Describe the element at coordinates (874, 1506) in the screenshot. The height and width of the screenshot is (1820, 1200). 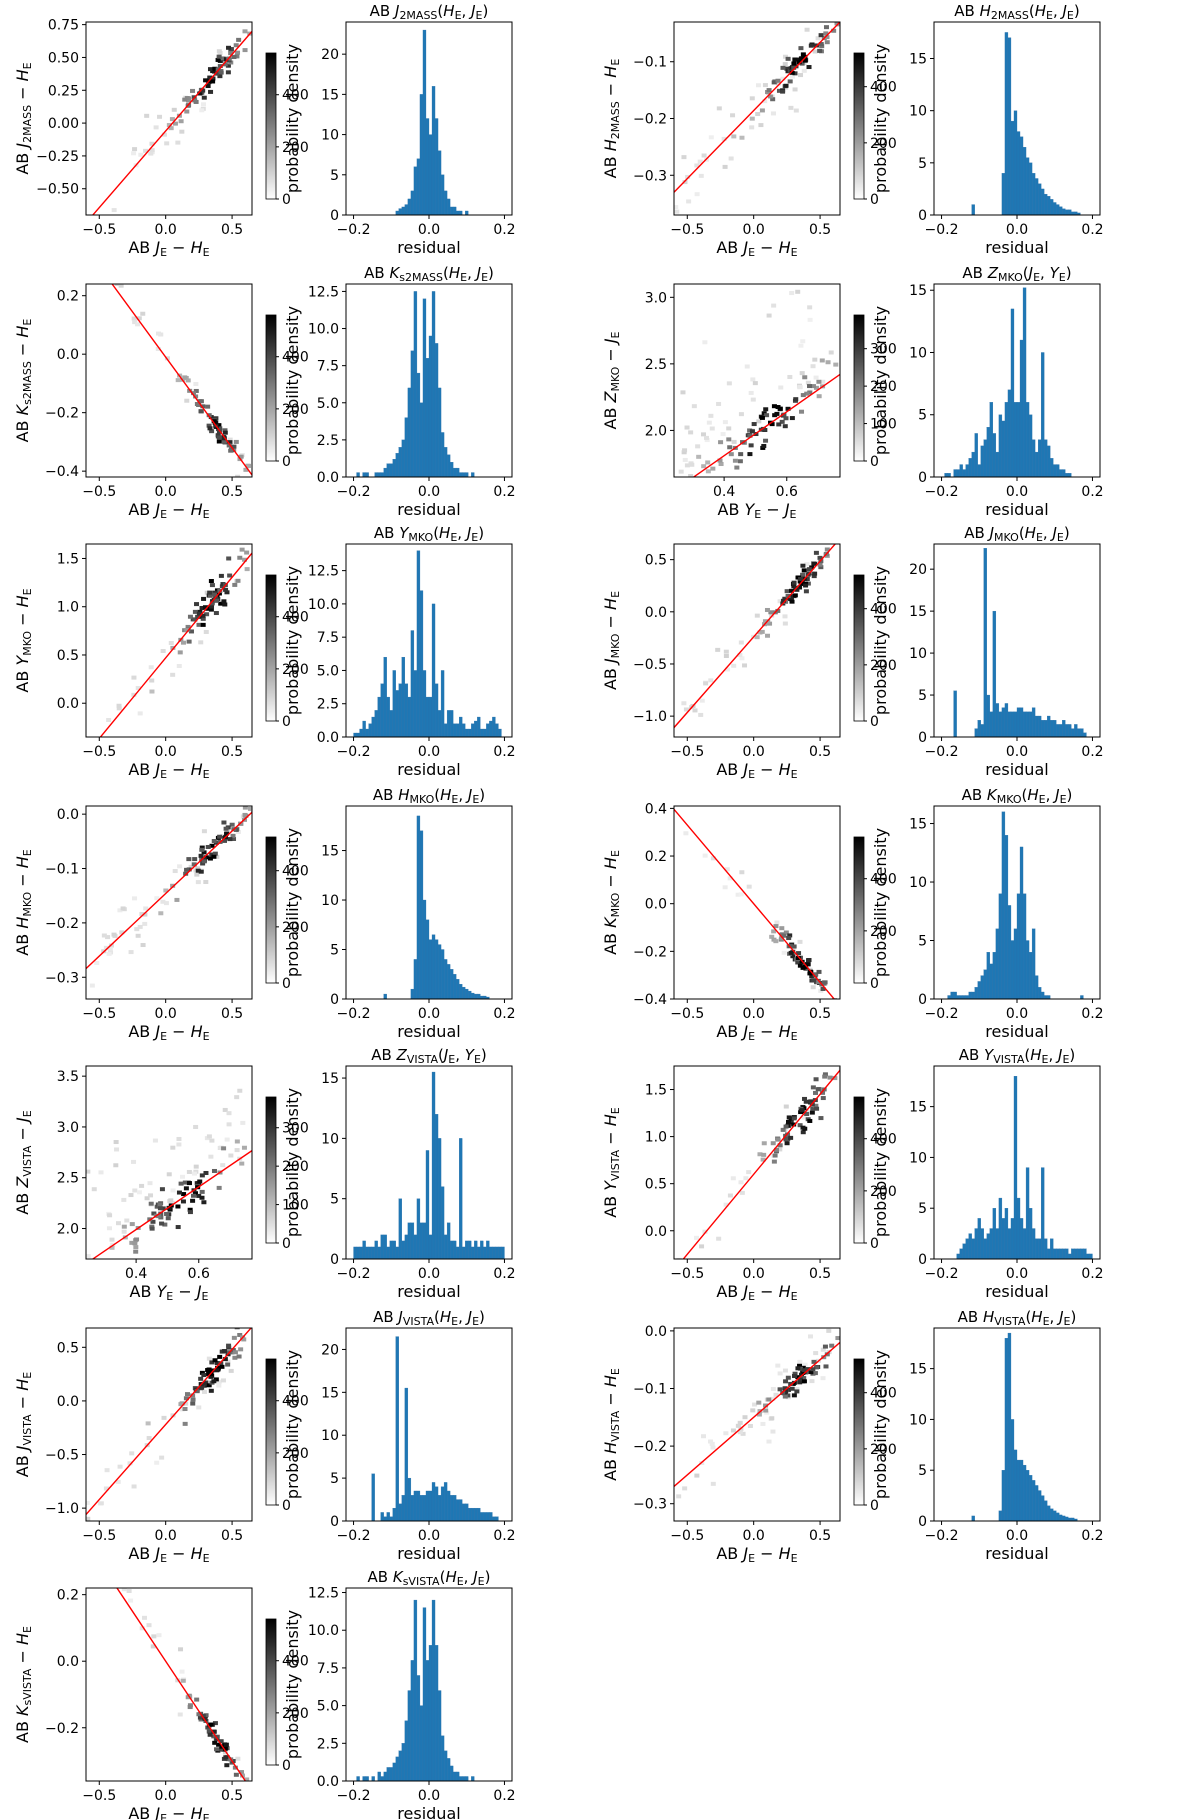
I see `colorbar-tick-label: 0` at that location.